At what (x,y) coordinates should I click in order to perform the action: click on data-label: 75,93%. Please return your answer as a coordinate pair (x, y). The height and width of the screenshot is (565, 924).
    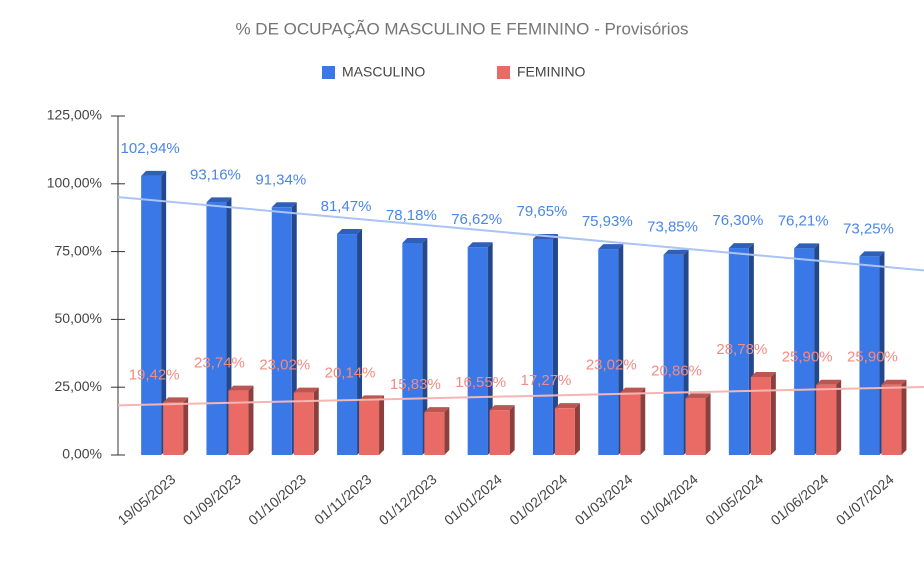
    Looking at the image, I should click on (607, 221).